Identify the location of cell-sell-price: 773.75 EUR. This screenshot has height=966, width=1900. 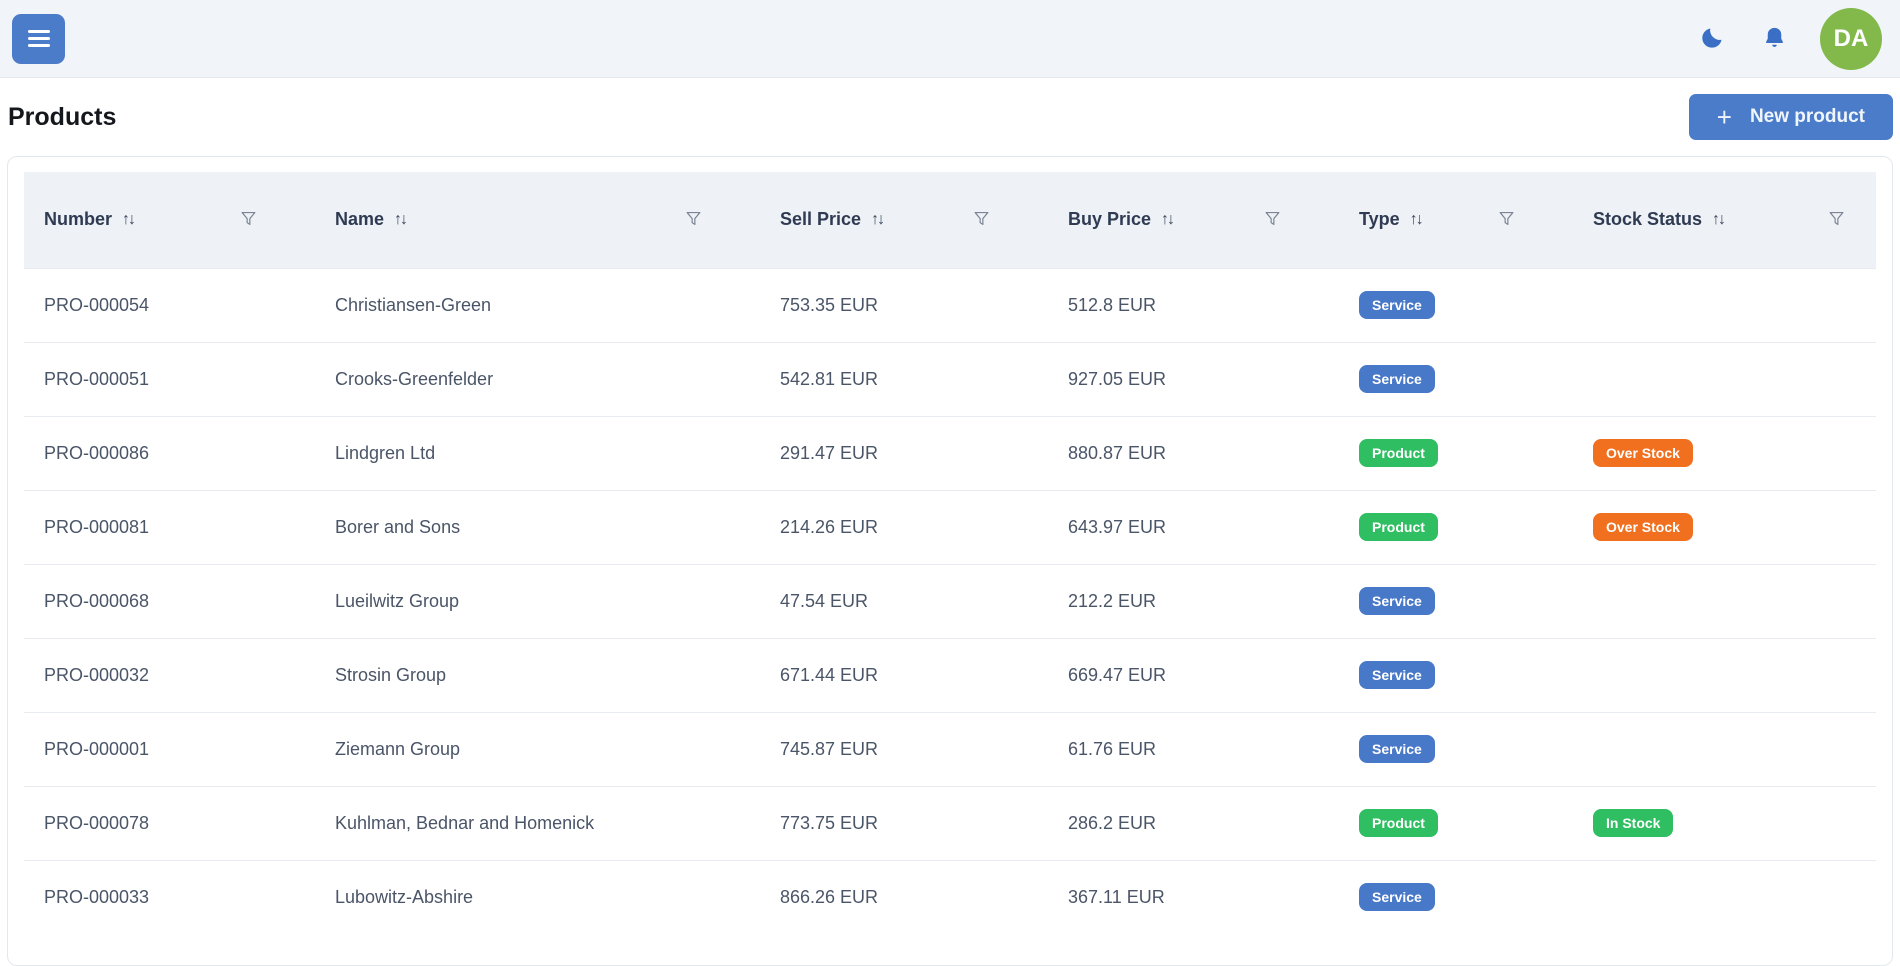
(904, 822).